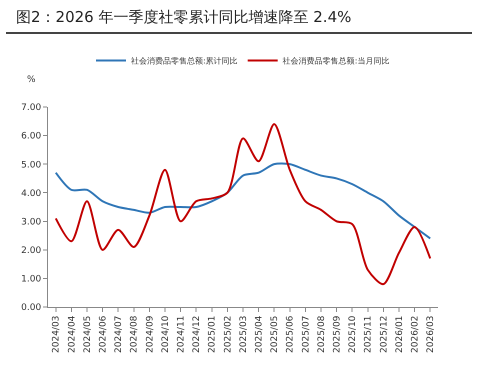  I want to click on x-tick-label: 2026/02, so click(415, 334).